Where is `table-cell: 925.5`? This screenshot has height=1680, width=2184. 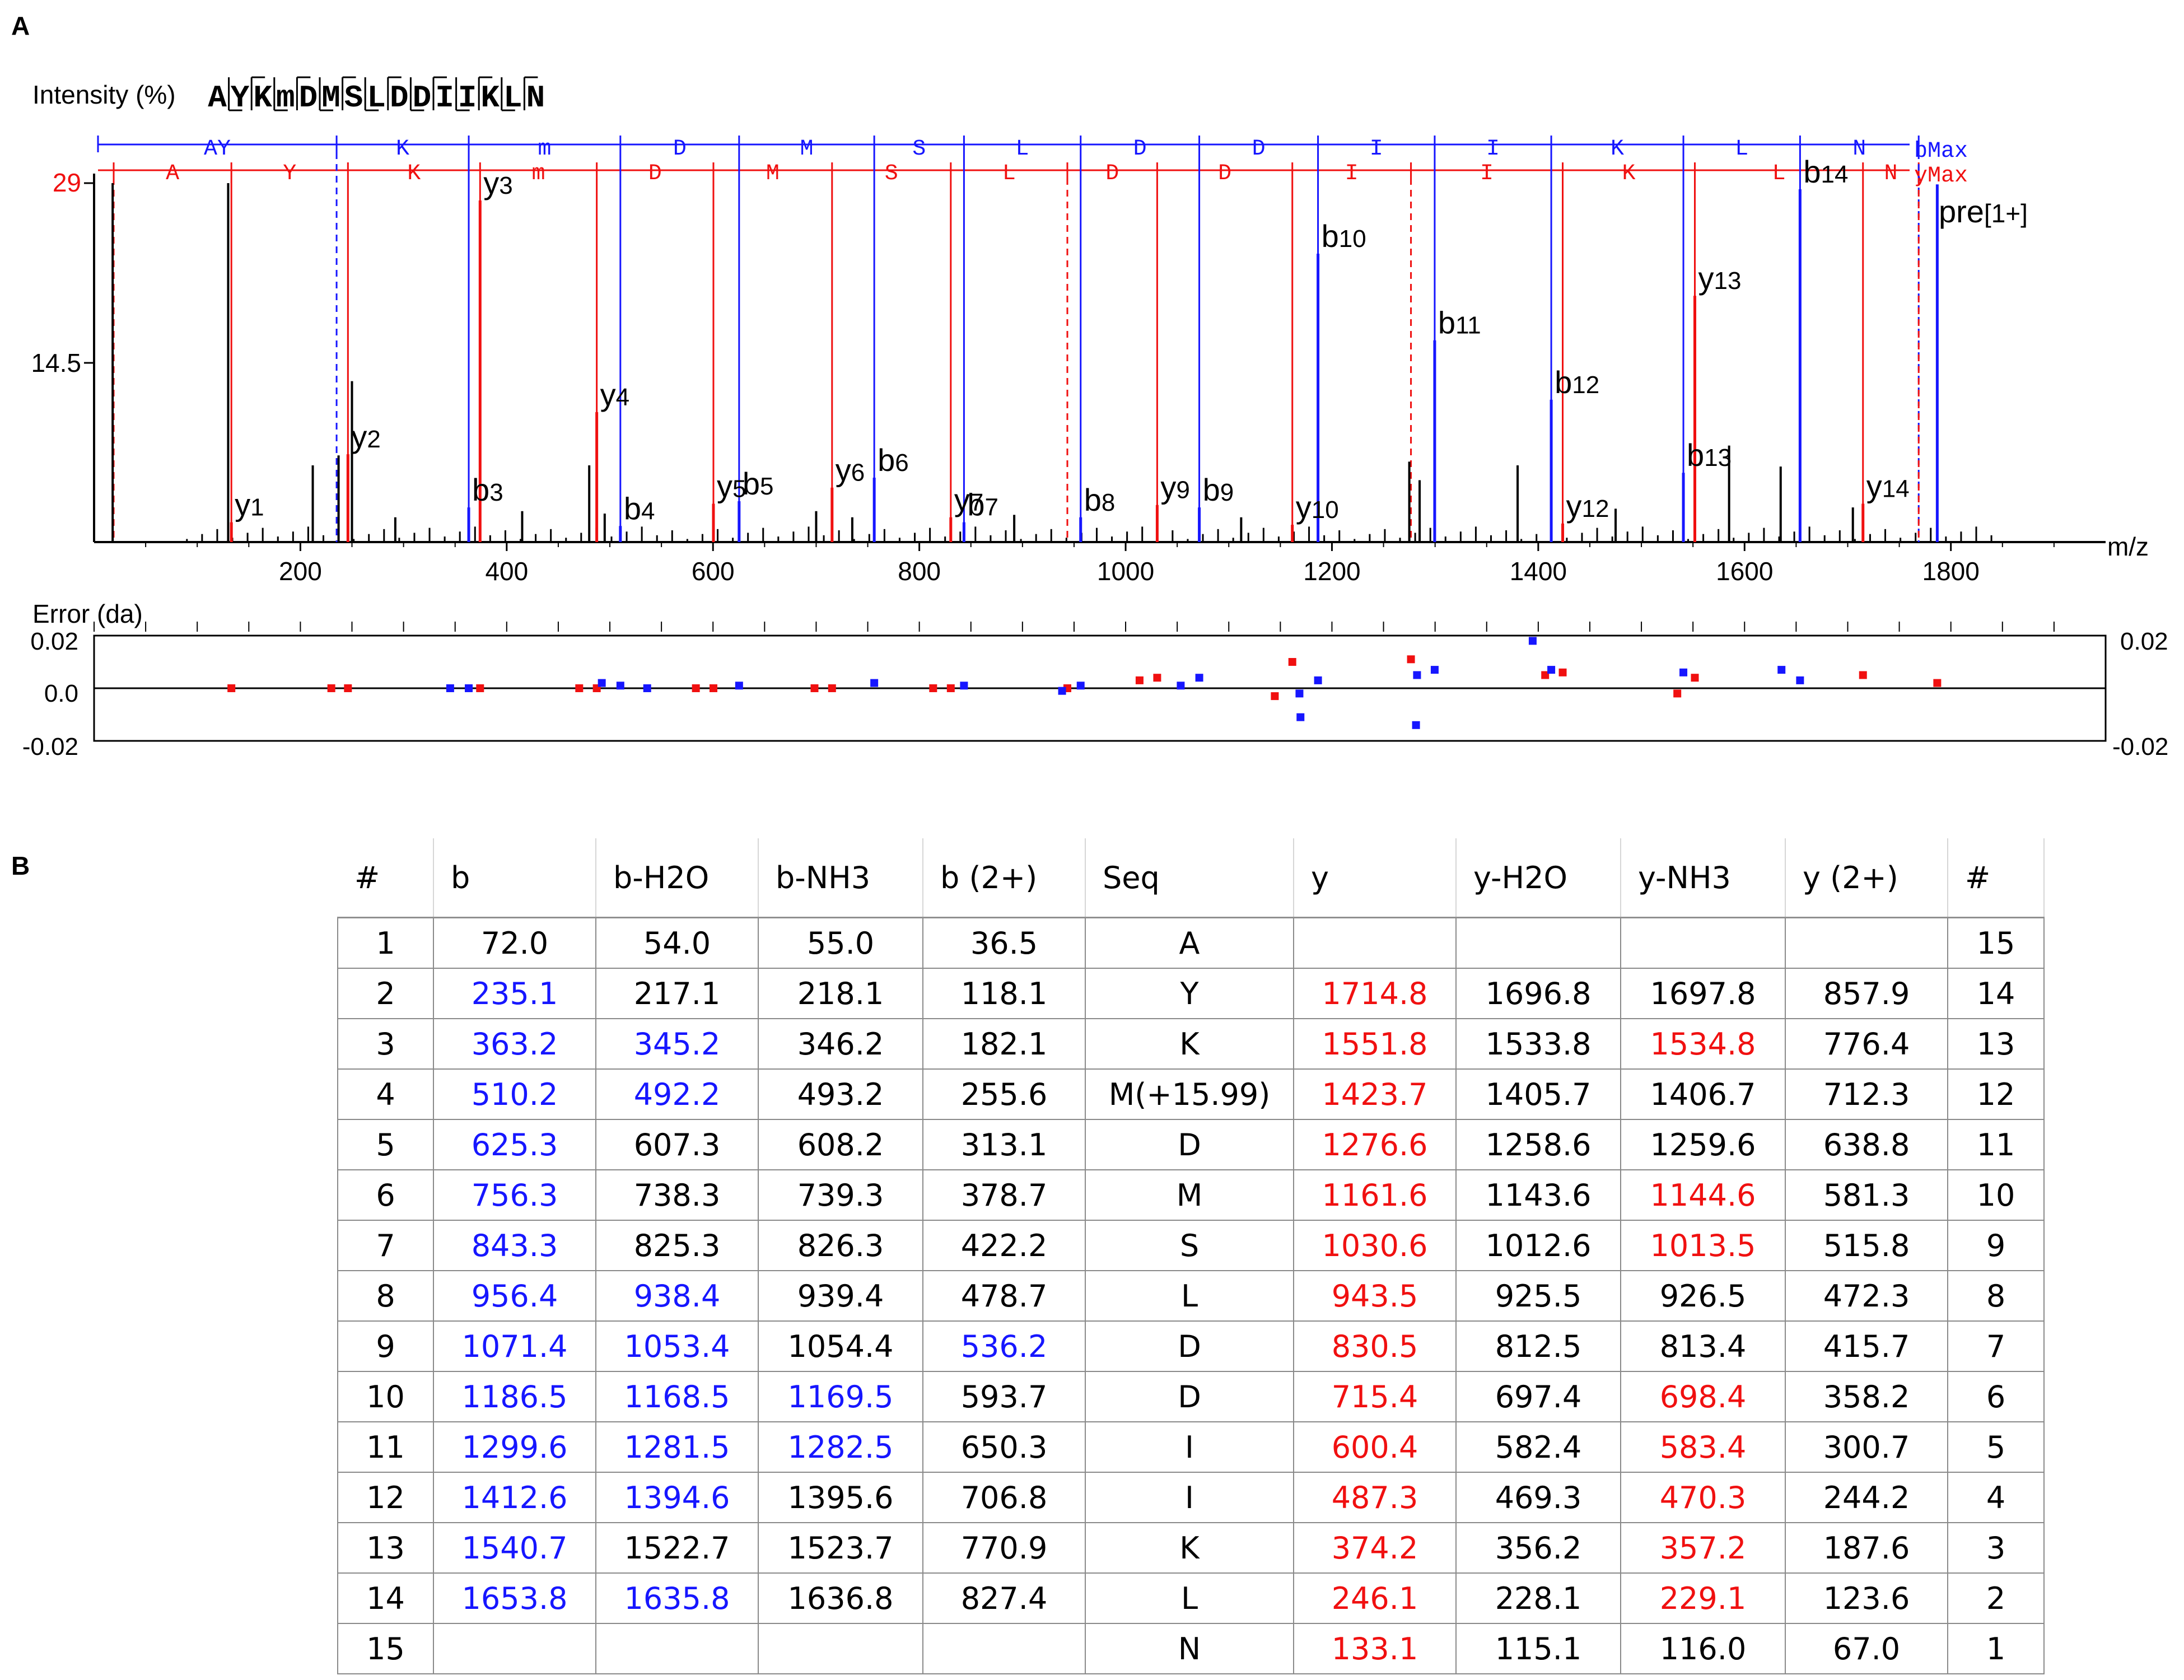 table-cell: 925.5 is located at coordinates (1538, 1296).